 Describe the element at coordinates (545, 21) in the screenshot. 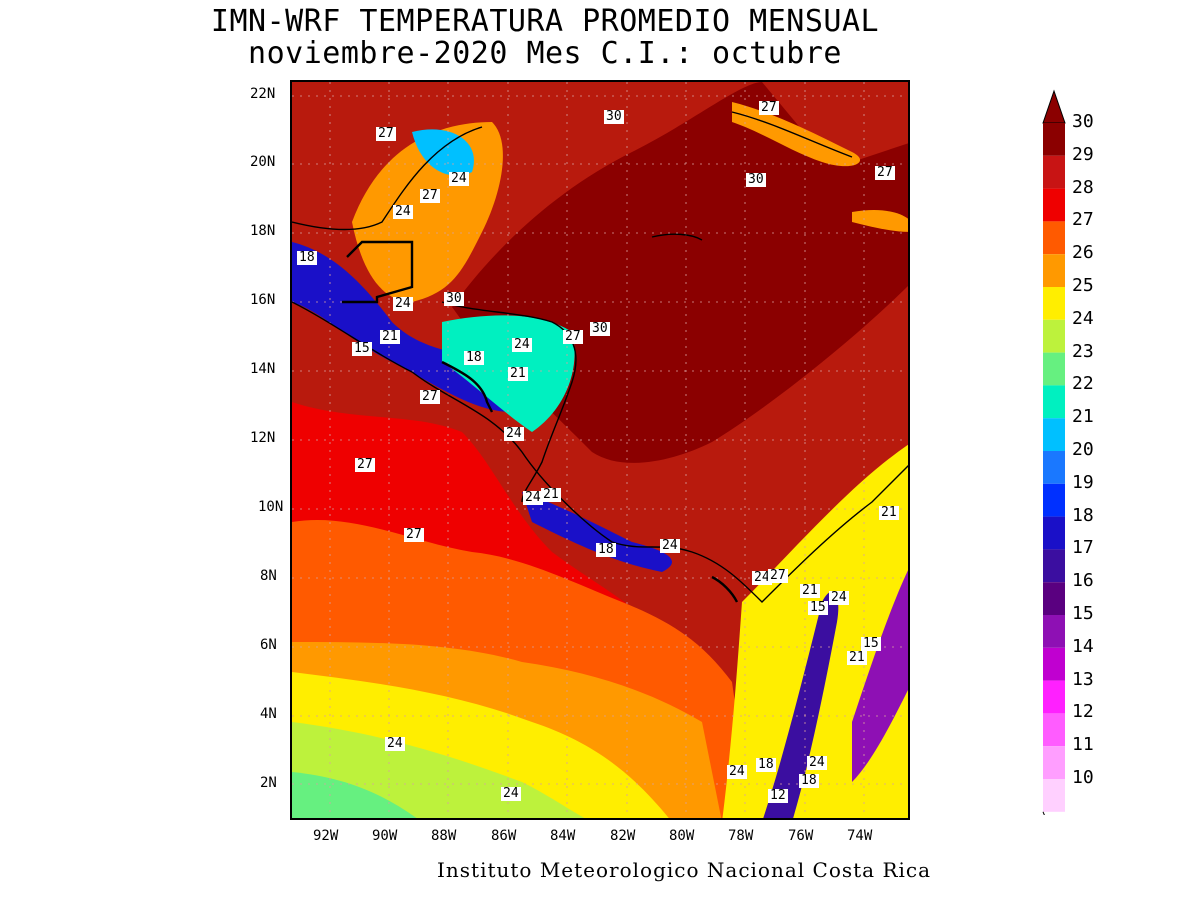

I see `map-title-line1: IMN-WRF TEMPERATURA PROMEDIO MENSUAL` at that location.